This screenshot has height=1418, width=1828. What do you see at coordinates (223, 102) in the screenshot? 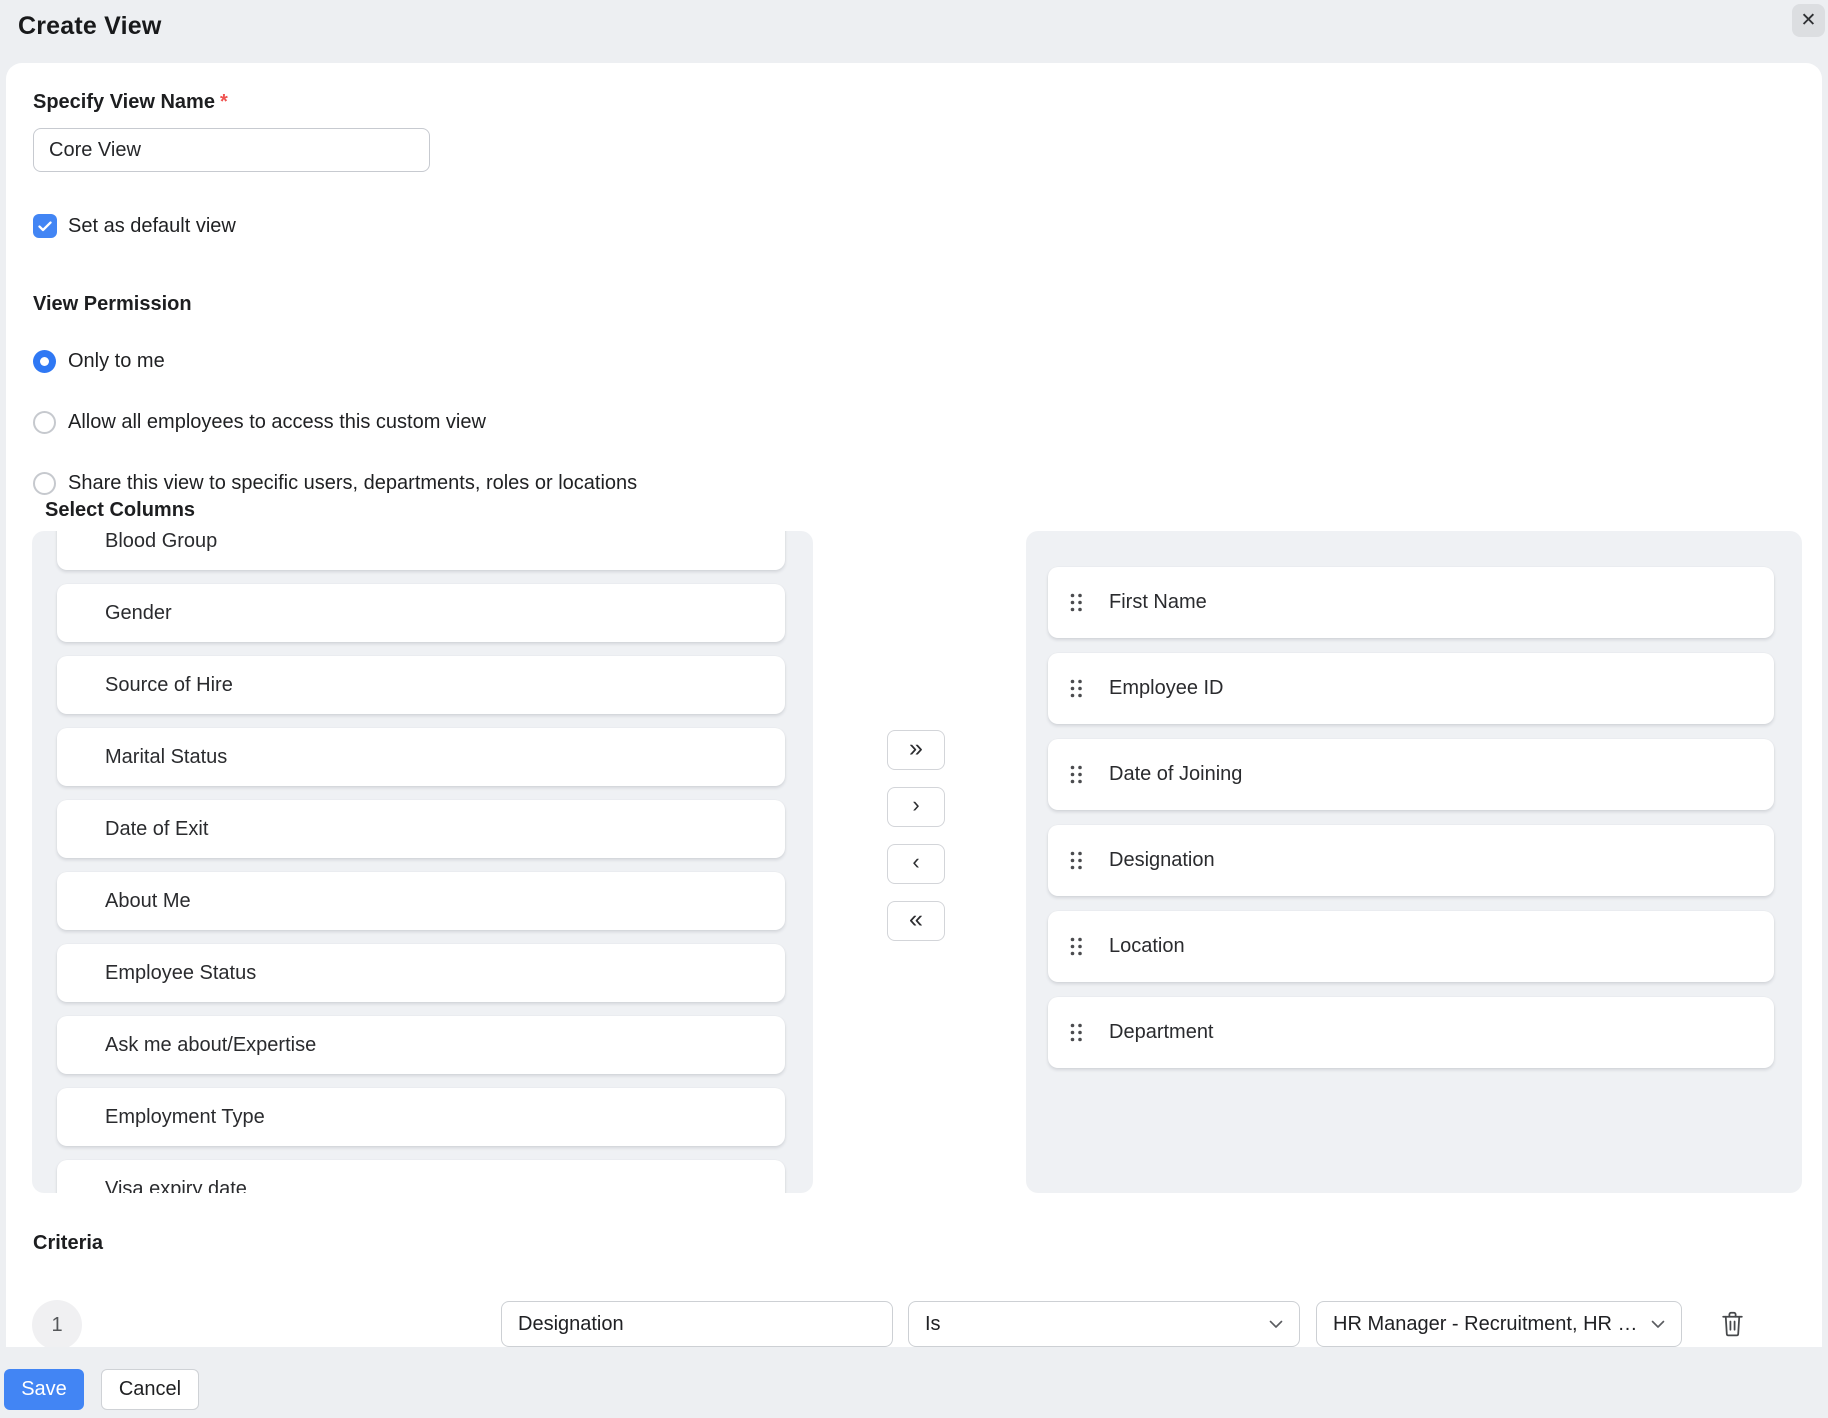
I see `required-asterisk: *` at bounding box center [223, 102].